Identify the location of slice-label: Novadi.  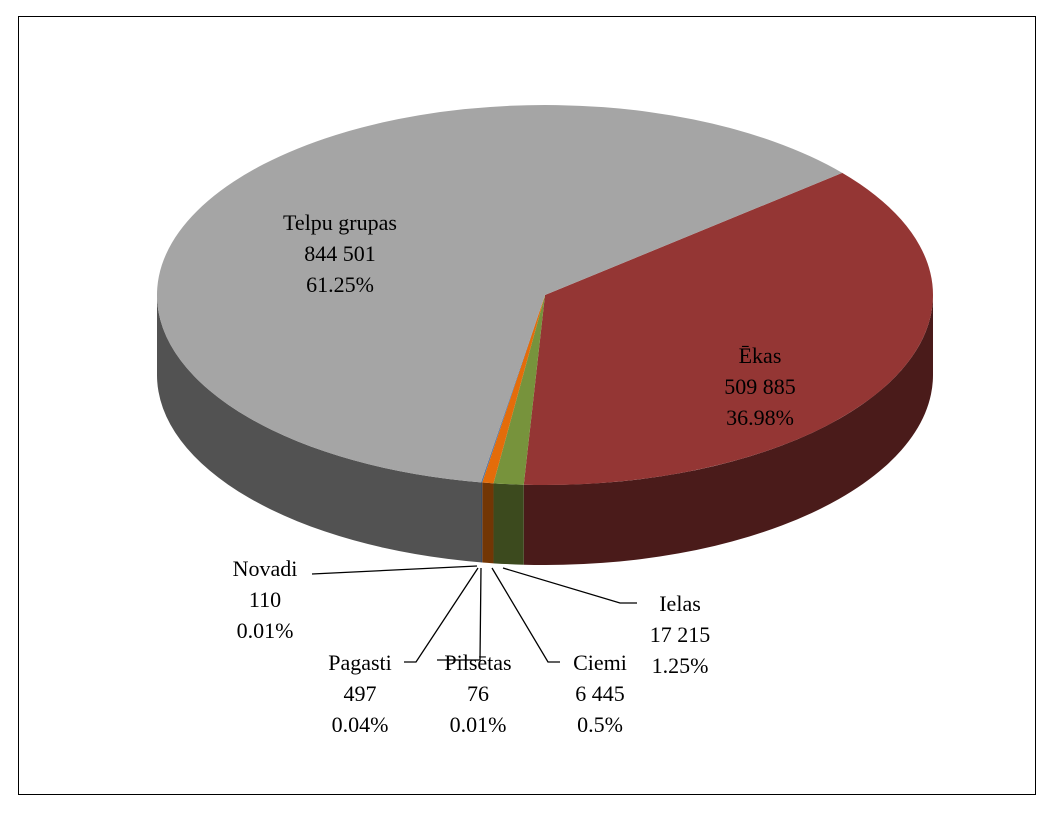
(265, 568).